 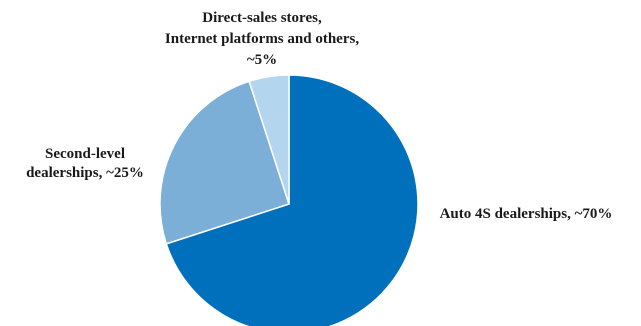 I want to click on pie-label-line: Internet platforms and others,, so click(x=262, y=39).